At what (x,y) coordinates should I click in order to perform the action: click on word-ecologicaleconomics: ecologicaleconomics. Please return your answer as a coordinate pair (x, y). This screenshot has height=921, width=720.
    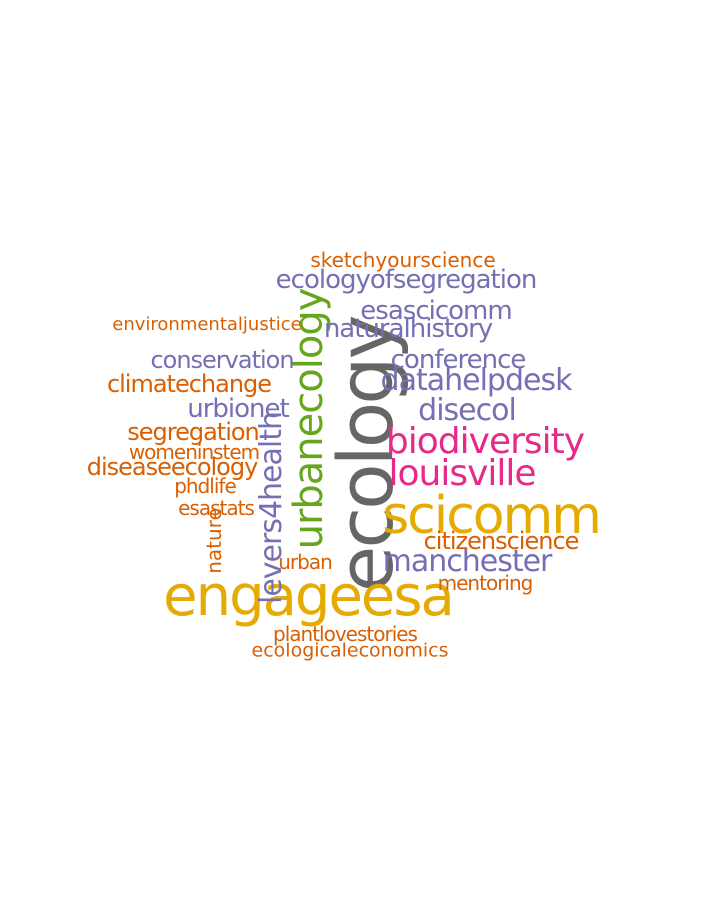
    Looking at the image, I should click on (350, 650).